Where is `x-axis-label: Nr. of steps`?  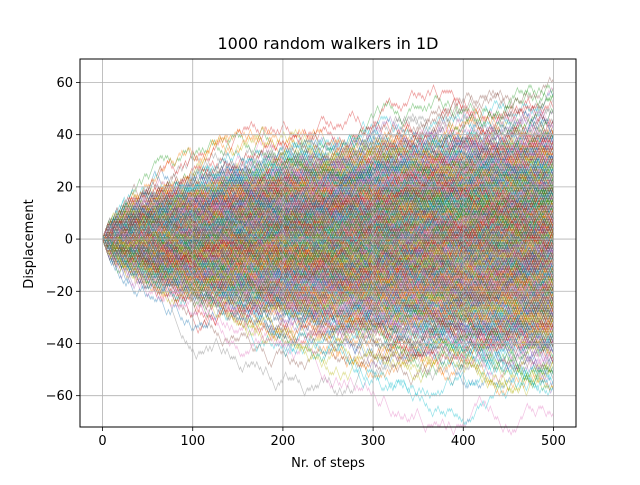
x-axis-label: Nr. of steps is located at coordinates (328, 463).